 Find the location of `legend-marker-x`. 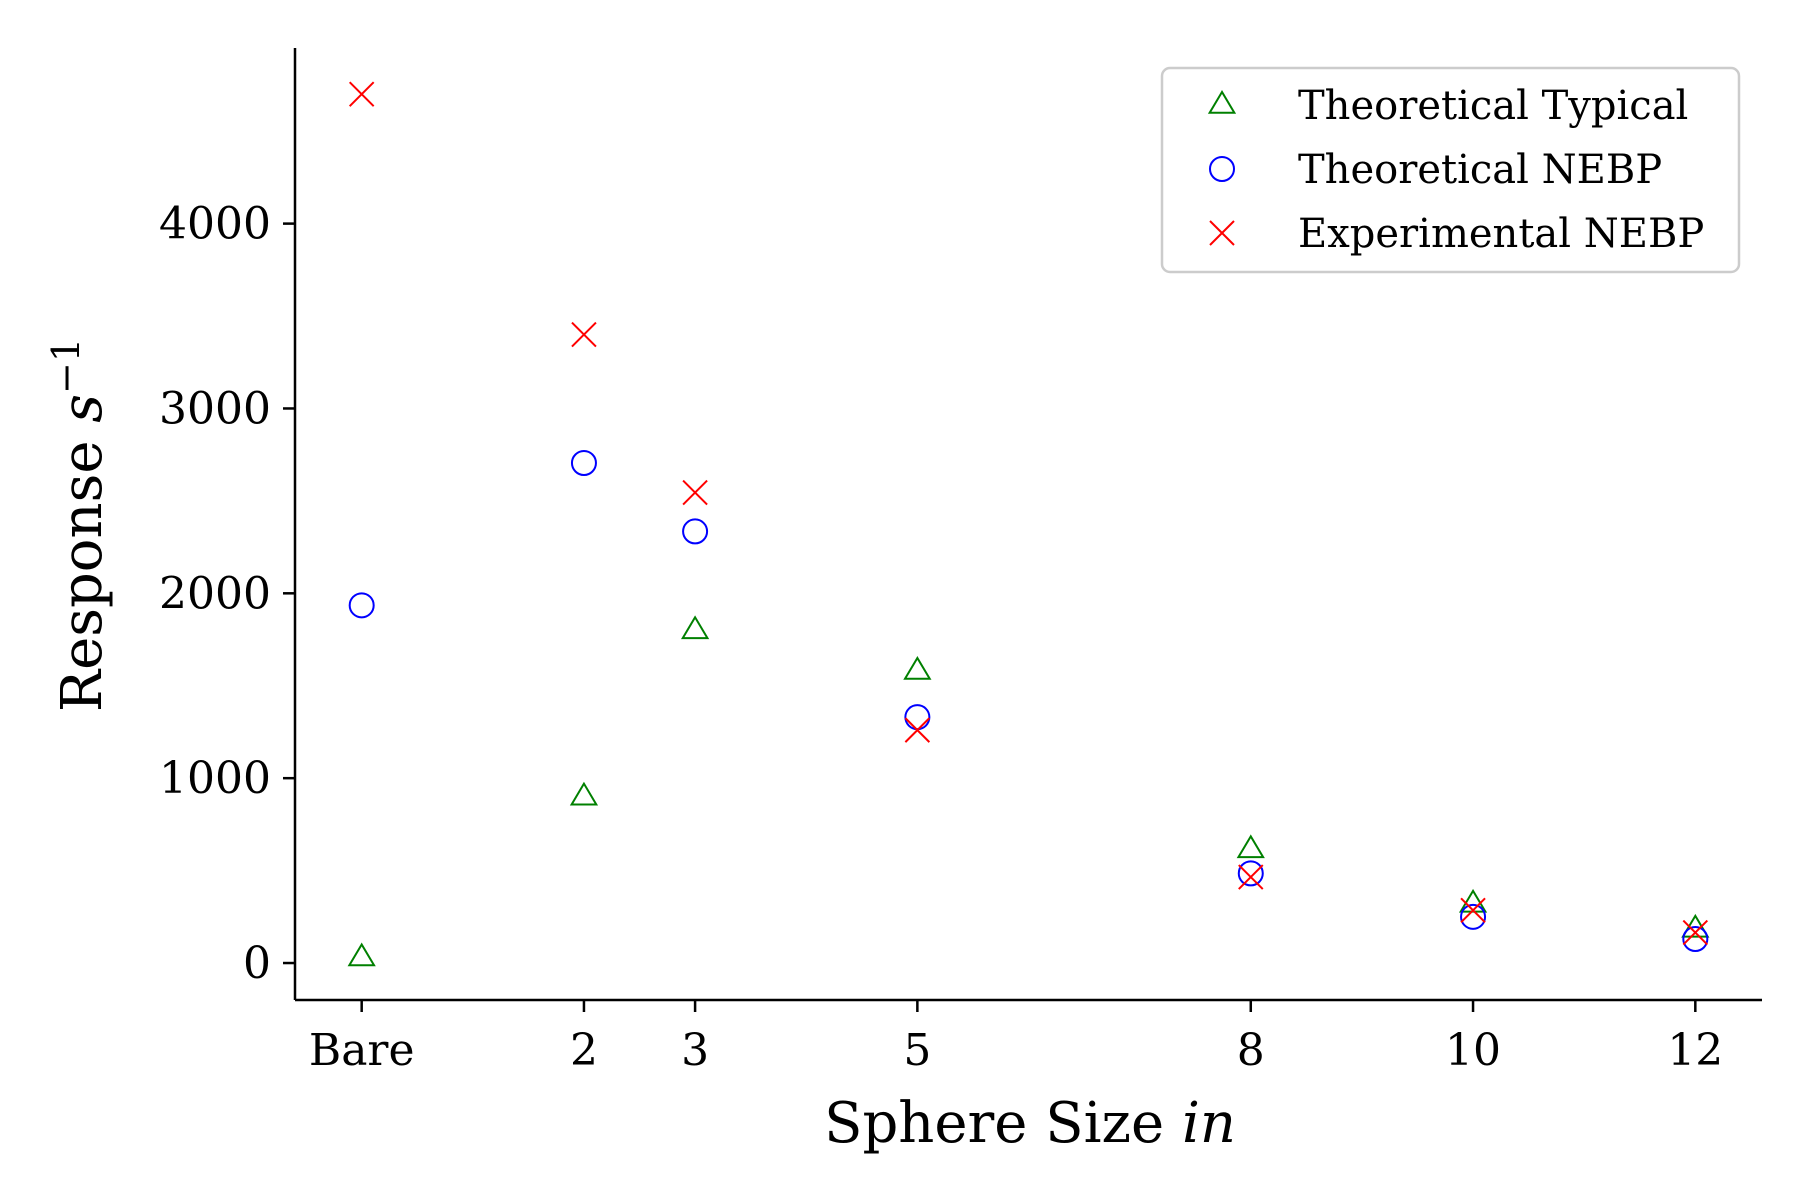

legend-marker-x is located at coordinates (1222, 233).